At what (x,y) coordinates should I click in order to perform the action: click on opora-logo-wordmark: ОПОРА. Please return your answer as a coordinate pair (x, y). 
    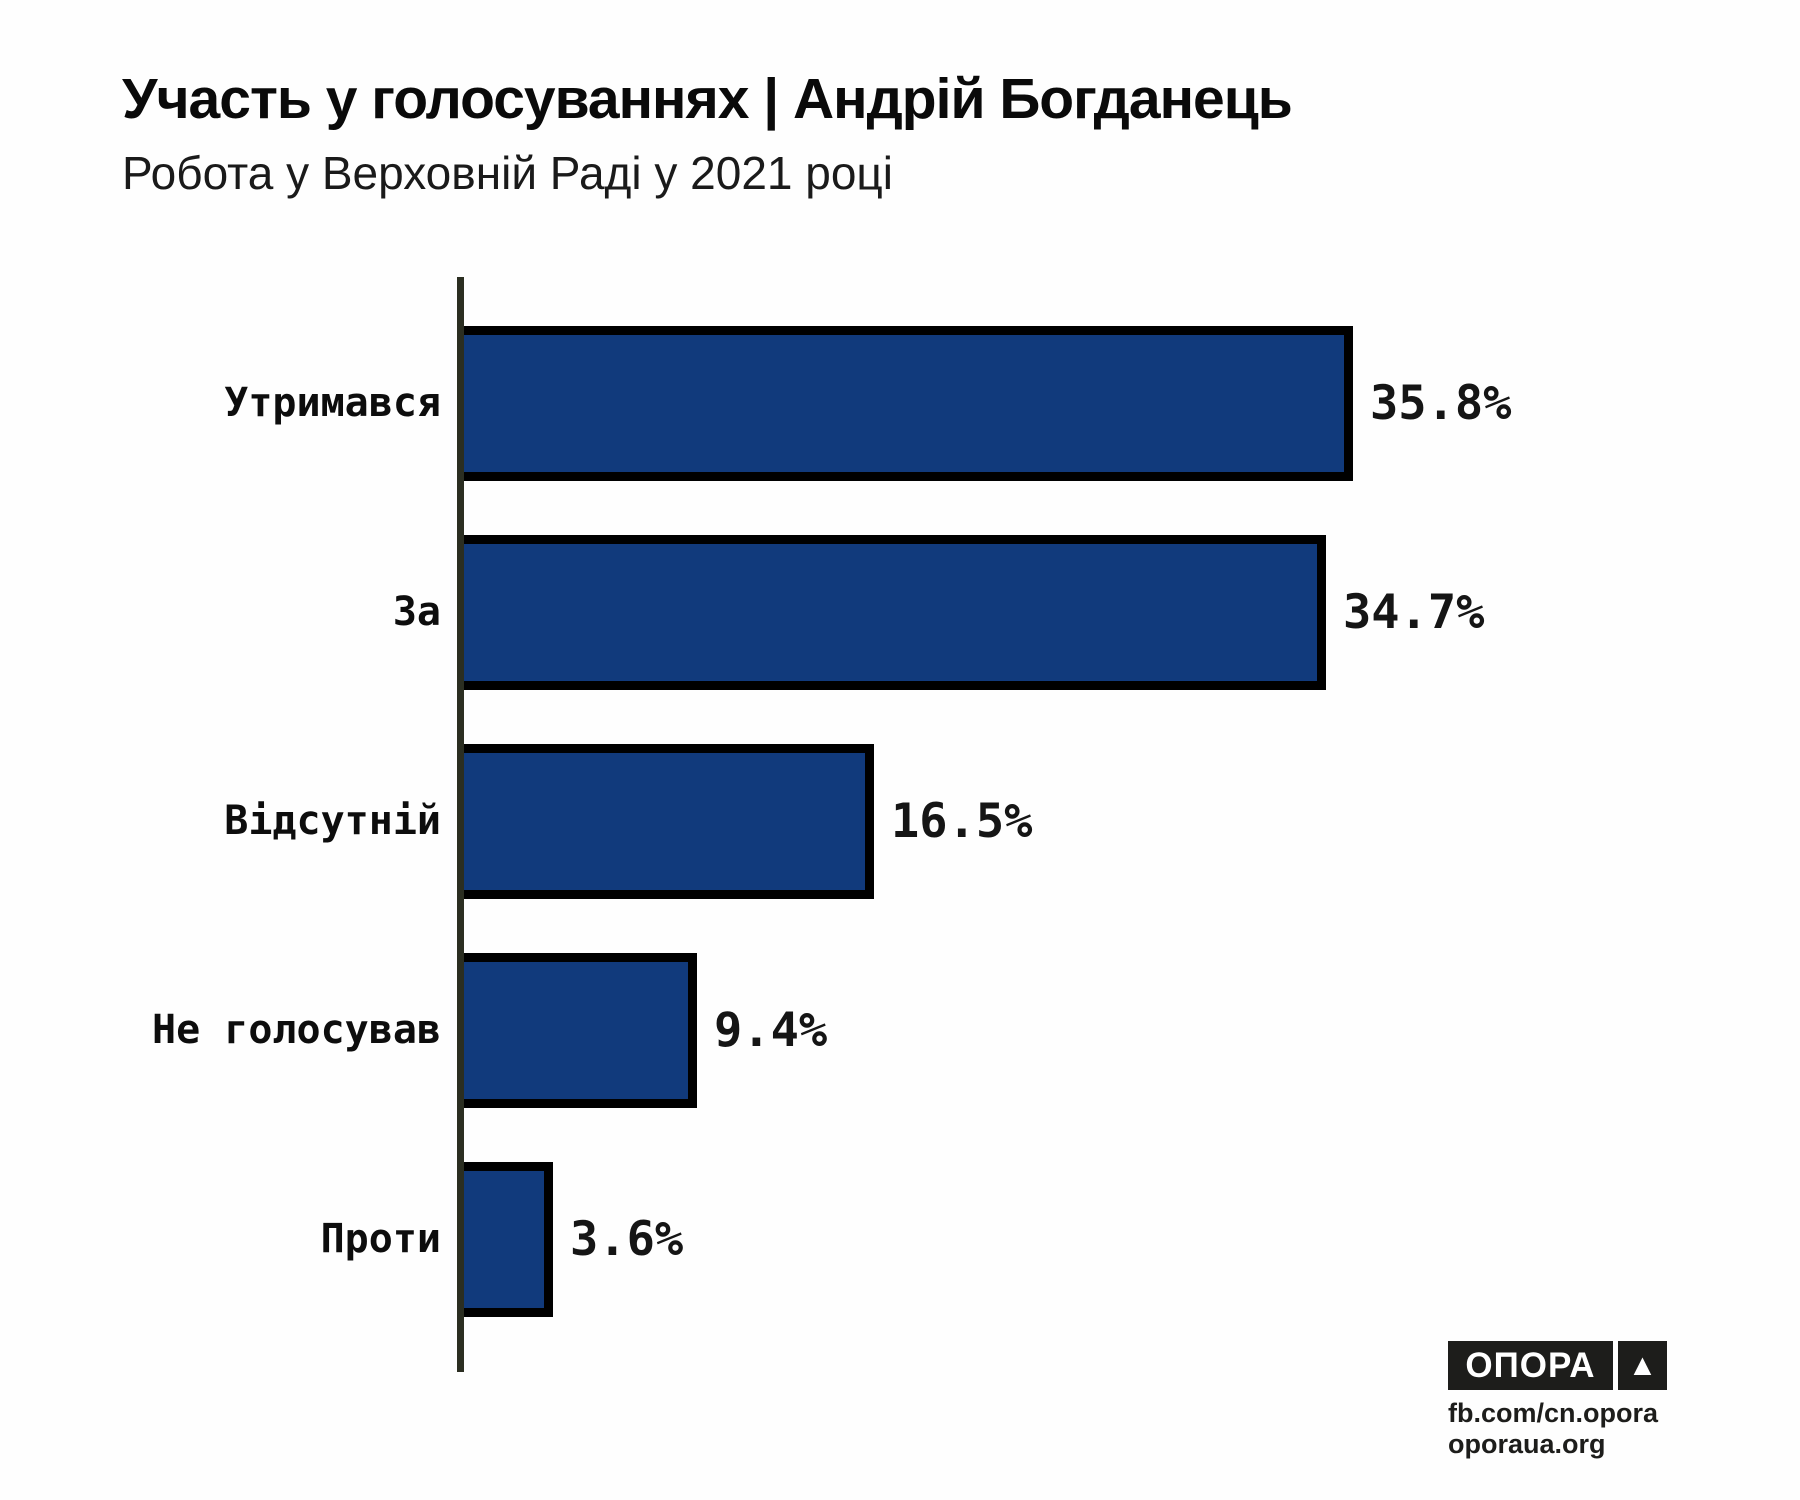
    Looking at the image, I should click on (1530, 1365).